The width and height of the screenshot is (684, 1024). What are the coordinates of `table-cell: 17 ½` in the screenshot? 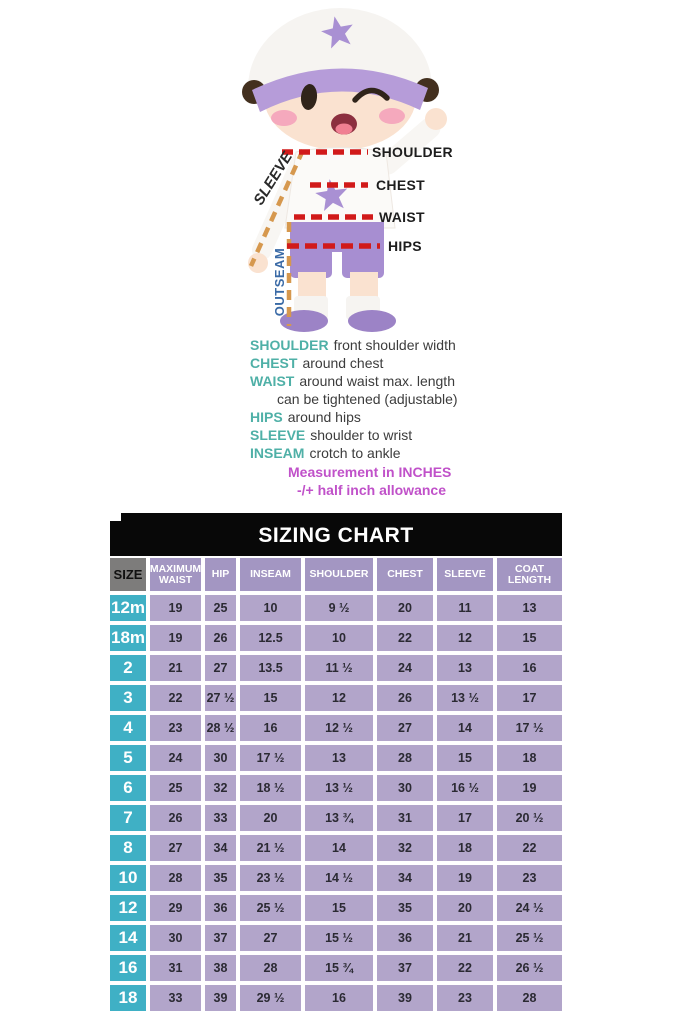 It's located at (270, 758).